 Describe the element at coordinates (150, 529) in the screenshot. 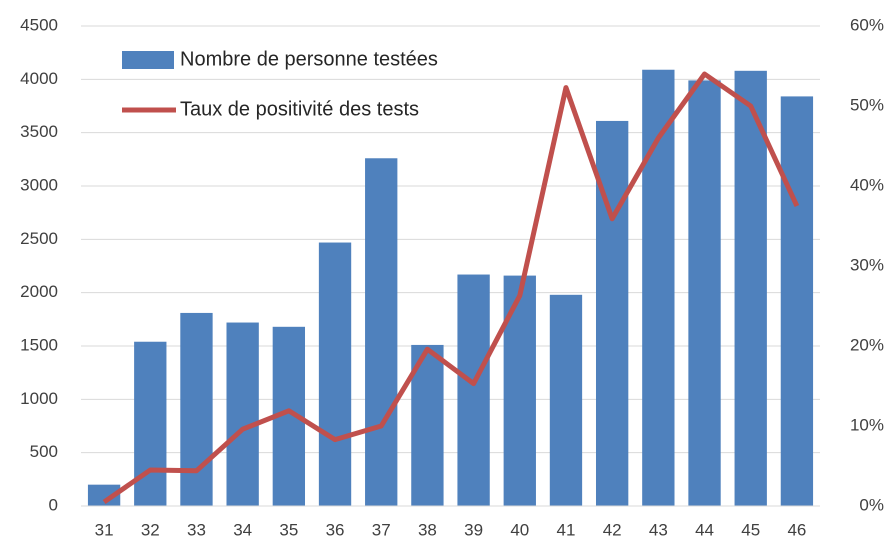

I see `x-tick-label: 32` at that location.